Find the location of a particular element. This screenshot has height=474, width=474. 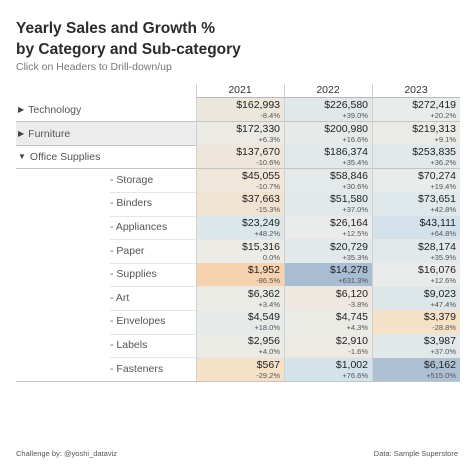

sales-cell-binders-2023: $73,651 +42.8% is located at coordinates (416, 204).